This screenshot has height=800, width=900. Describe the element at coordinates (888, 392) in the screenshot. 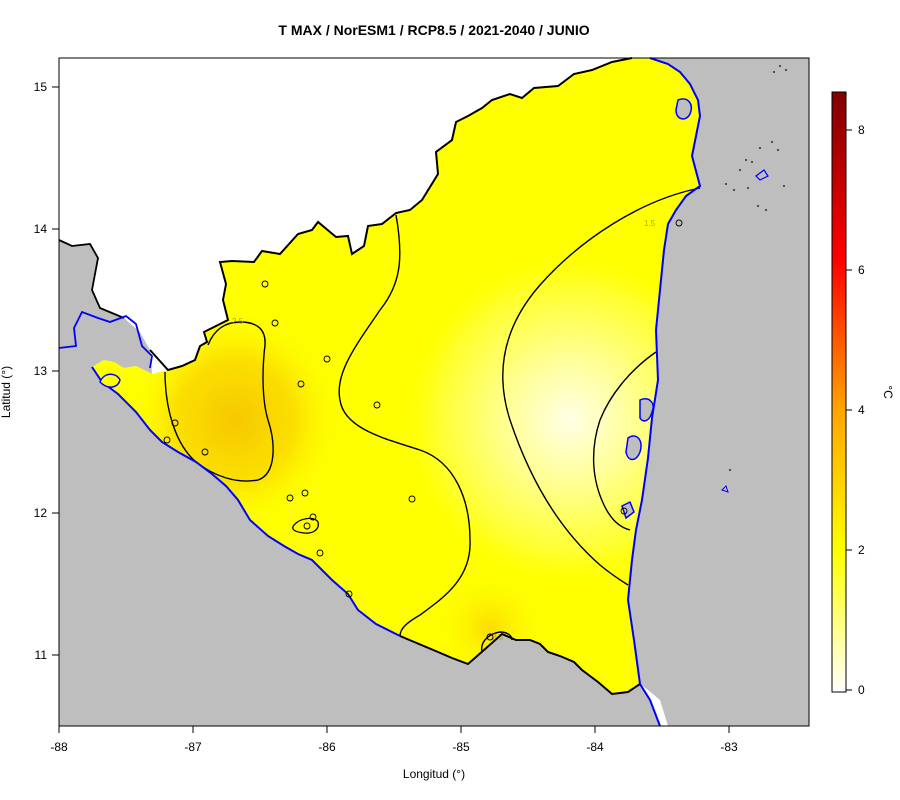

I see `colorbar-unit: °C` at that location.